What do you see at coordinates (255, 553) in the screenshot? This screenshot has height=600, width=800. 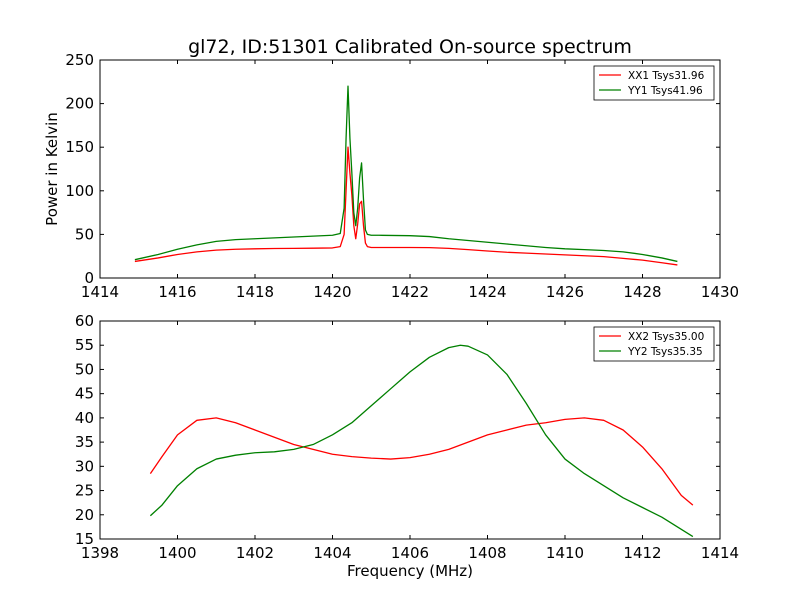 I see `bottom-panel-x-tick-label: 1402` at bounding box center [255, 553].